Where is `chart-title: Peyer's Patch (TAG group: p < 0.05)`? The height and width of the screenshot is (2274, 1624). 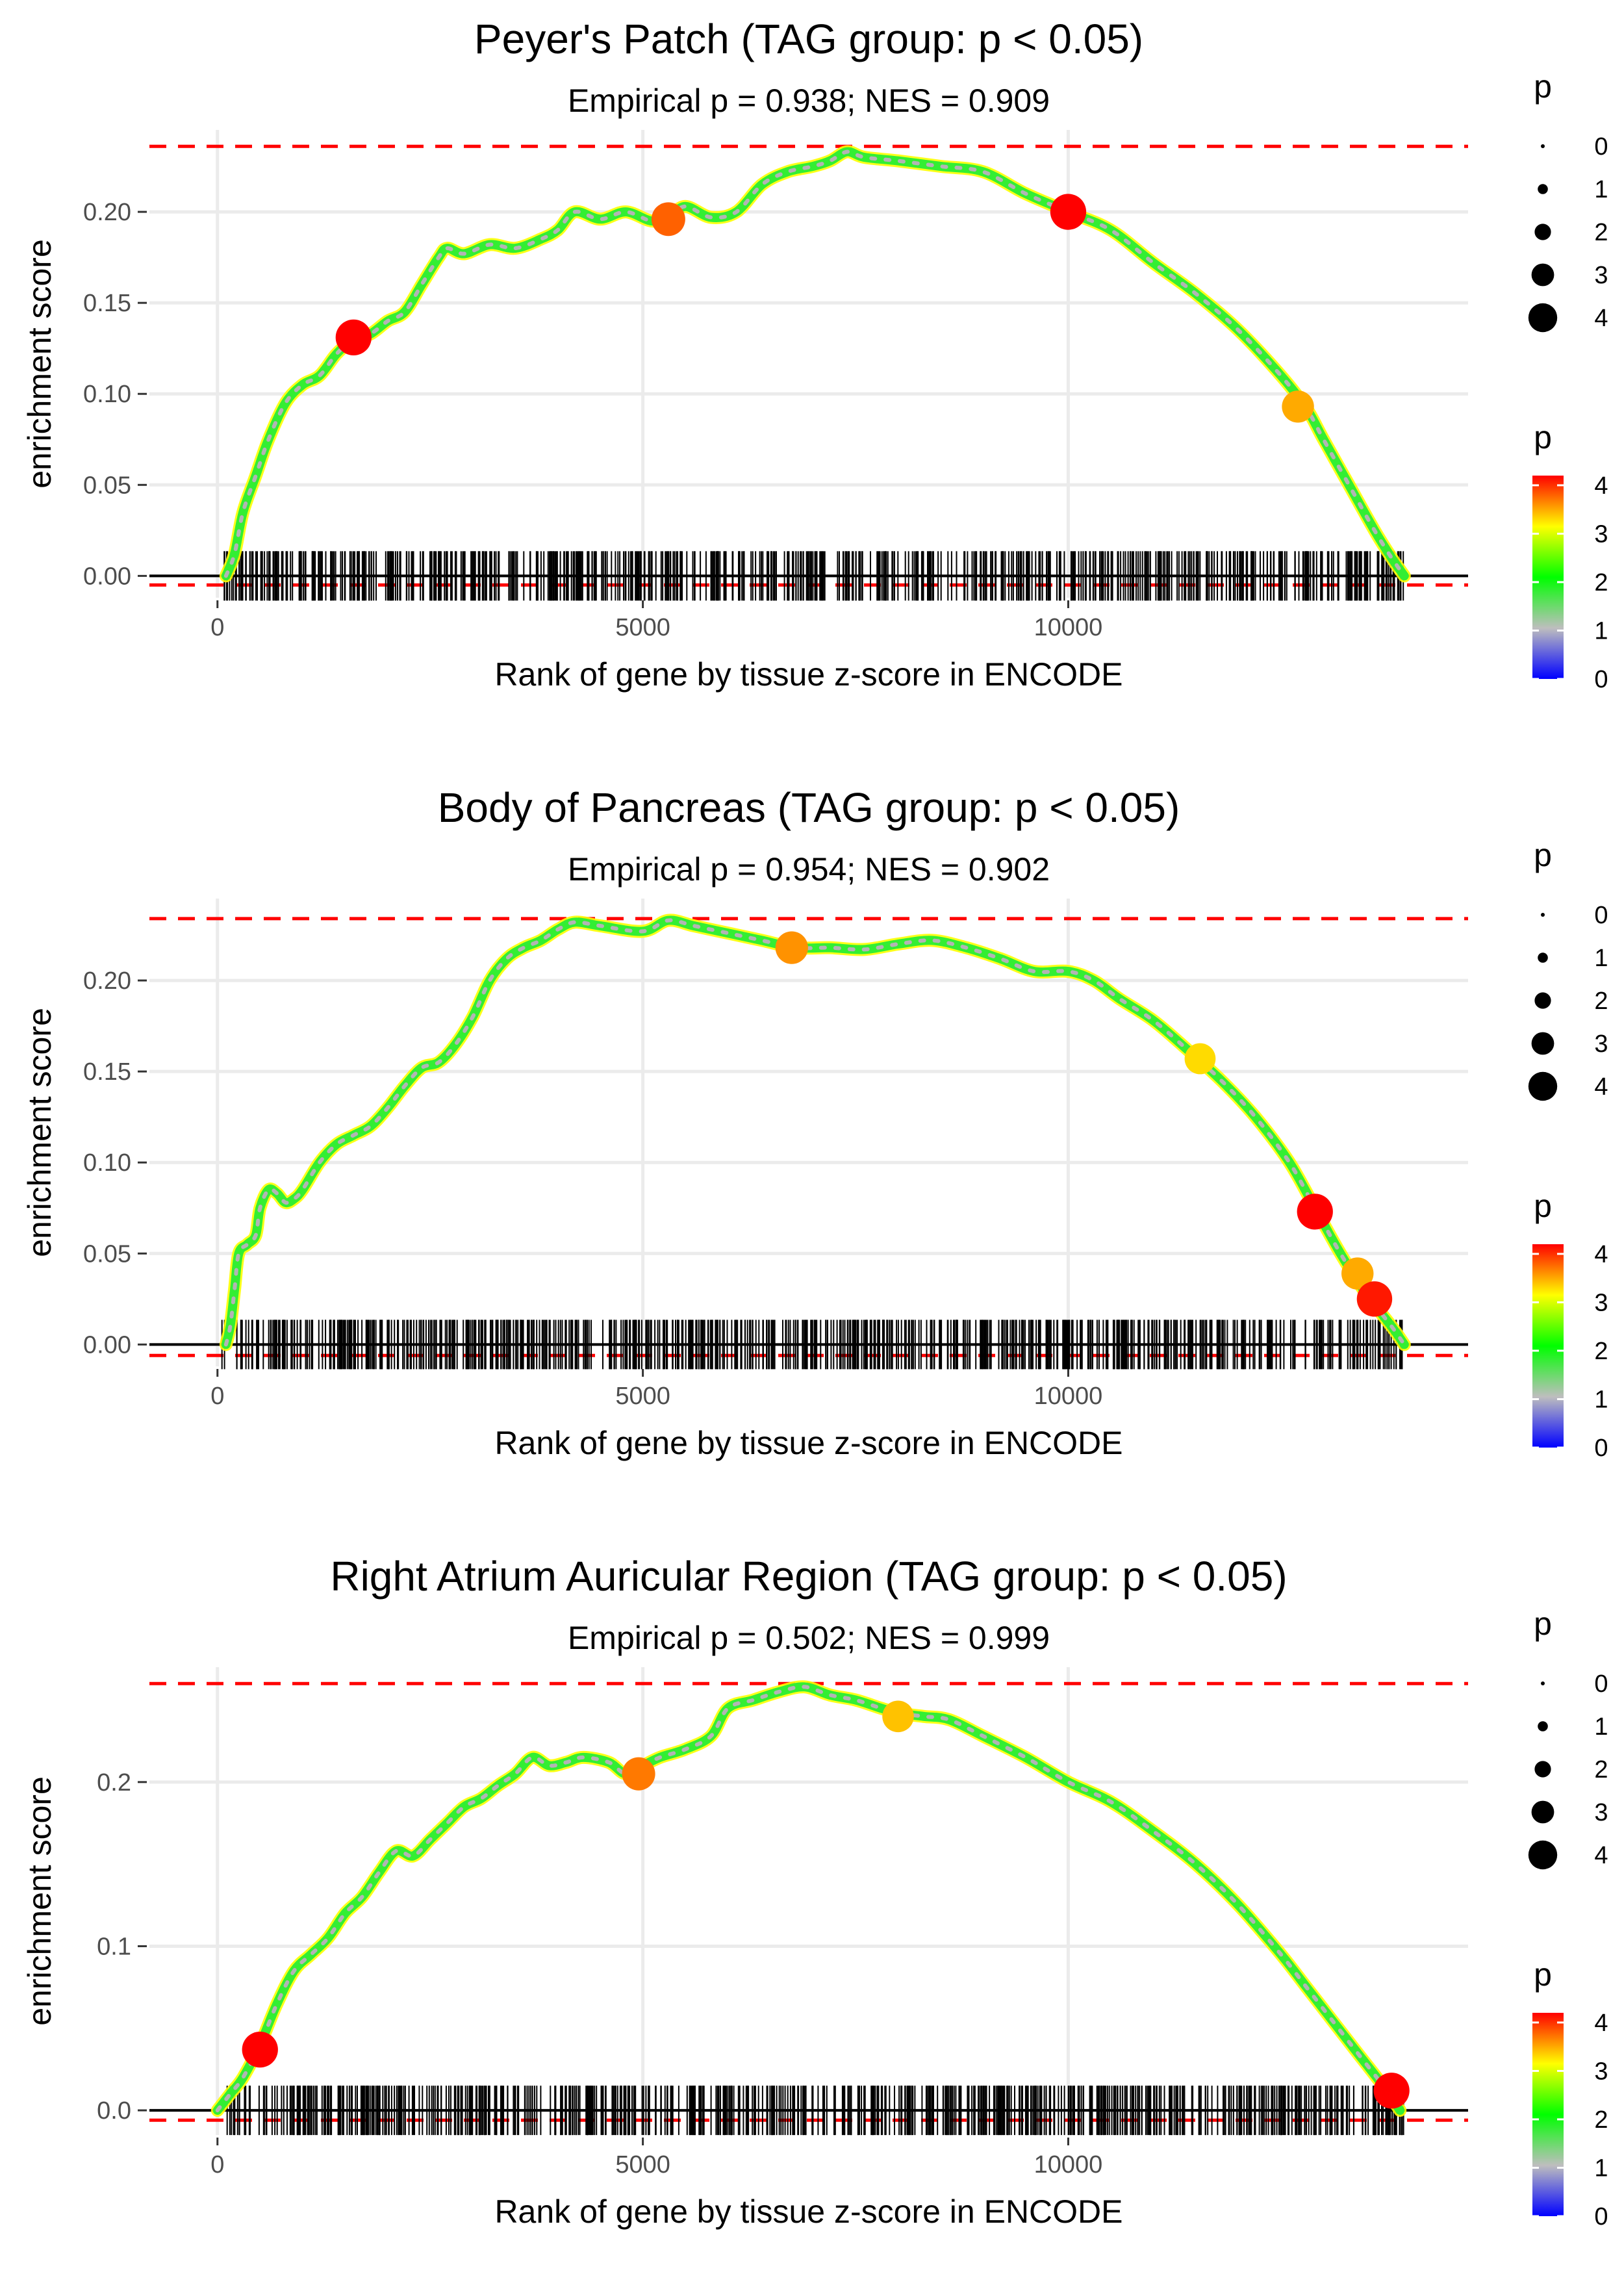 chart-title: Peyer's Patch (TAG group: p < 0.05) is located at coordinates (808, 39).